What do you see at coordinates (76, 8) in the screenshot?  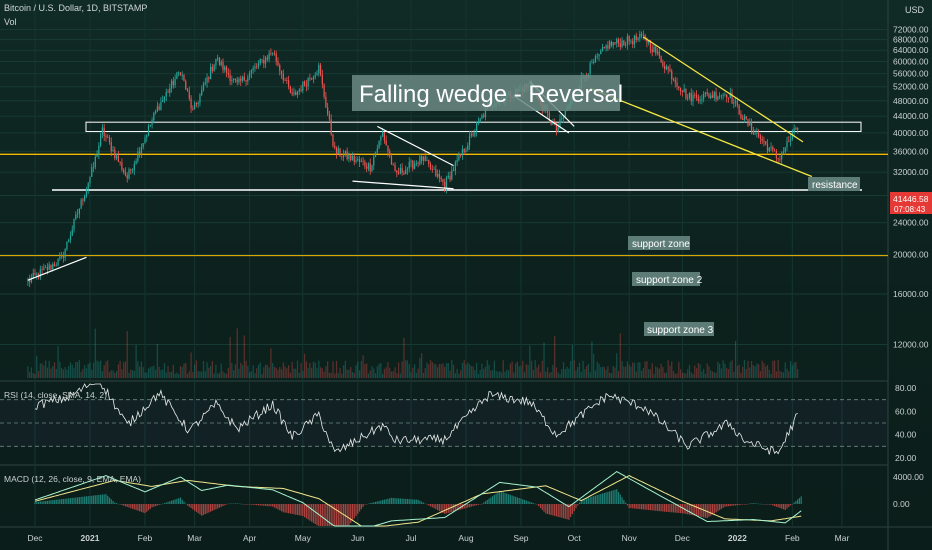 I see `symbol-title: Bitcoin / U.S. Dollar, 1D, BITSTAMP` at bounding box center [76, 8].